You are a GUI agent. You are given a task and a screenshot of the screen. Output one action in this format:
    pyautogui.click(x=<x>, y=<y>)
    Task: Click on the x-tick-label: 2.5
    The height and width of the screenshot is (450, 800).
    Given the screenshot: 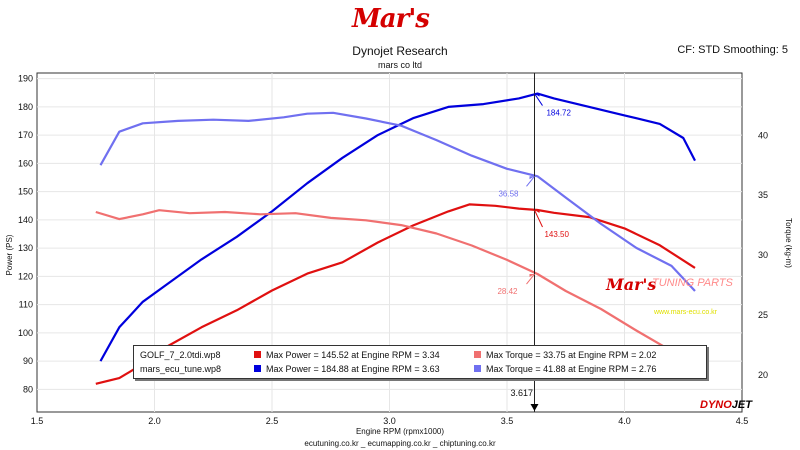 What is the action you would take?
    pyautogui.click(x=272, y=421)
    